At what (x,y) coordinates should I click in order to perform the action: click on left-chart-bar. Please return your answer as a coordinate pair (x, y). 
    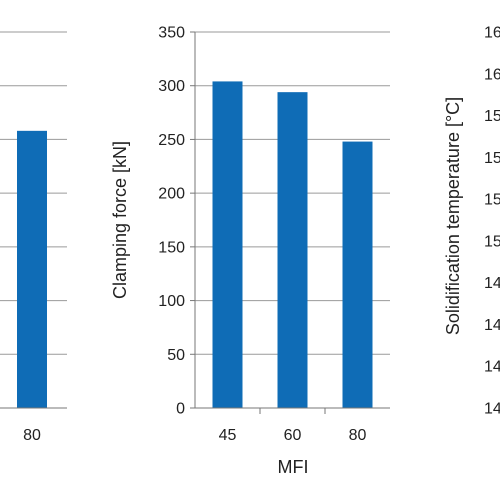
    Looking at the image, I should click on (32, 269).